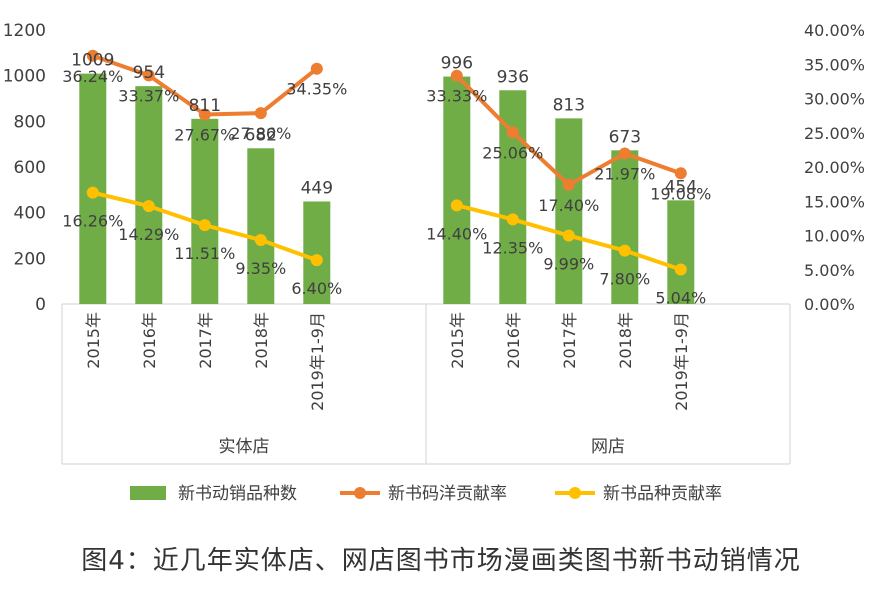  Describe the element at coordinates (681, 187) in the screenshot. I see `bar-value-label: 454` at that location.